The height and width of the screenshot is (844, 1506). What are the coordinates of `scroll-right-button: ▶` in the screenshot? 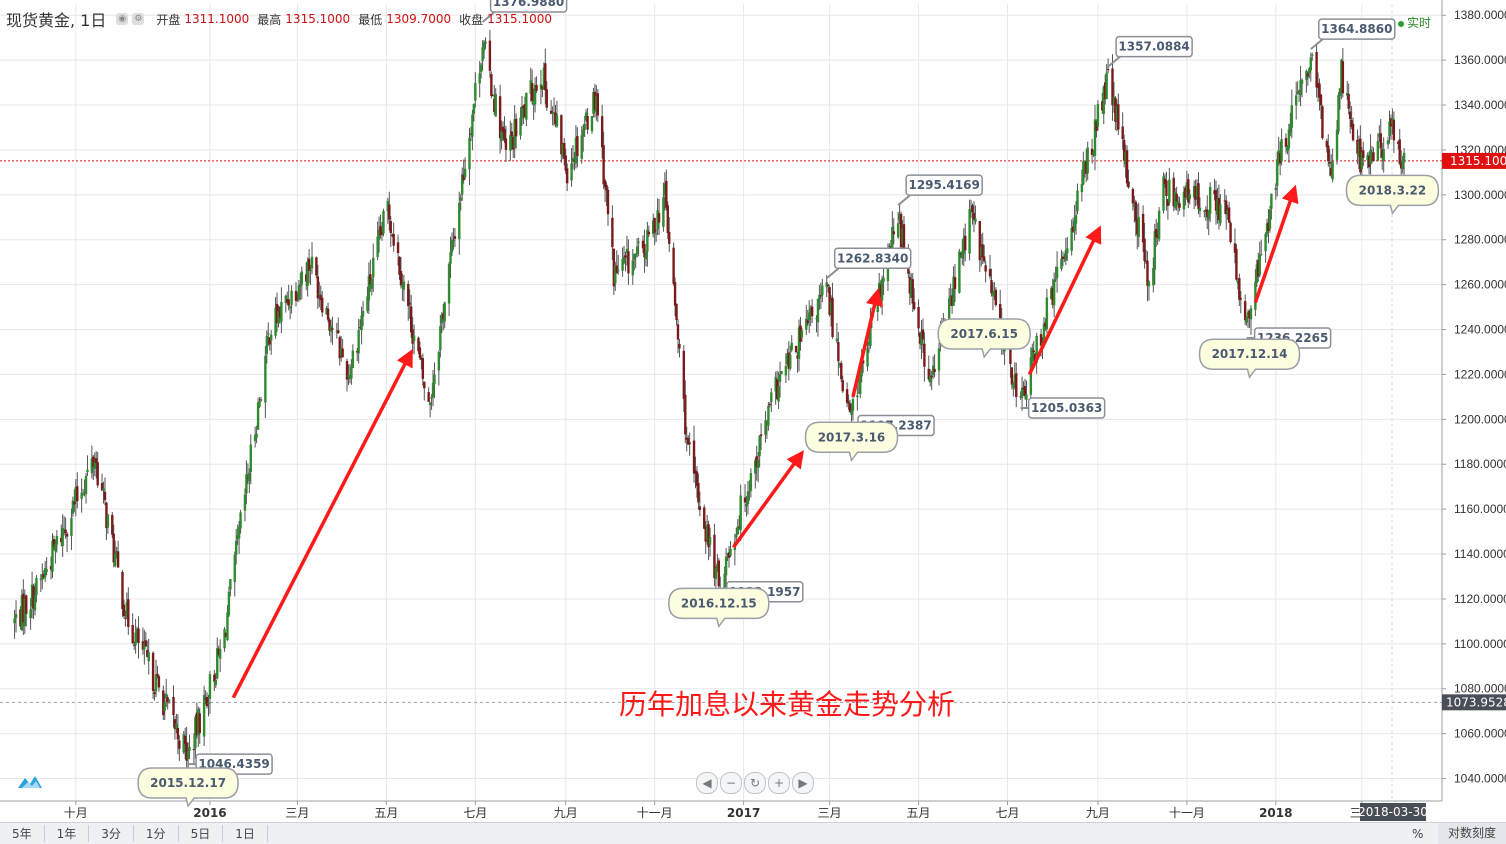 It's located at (803, 783).